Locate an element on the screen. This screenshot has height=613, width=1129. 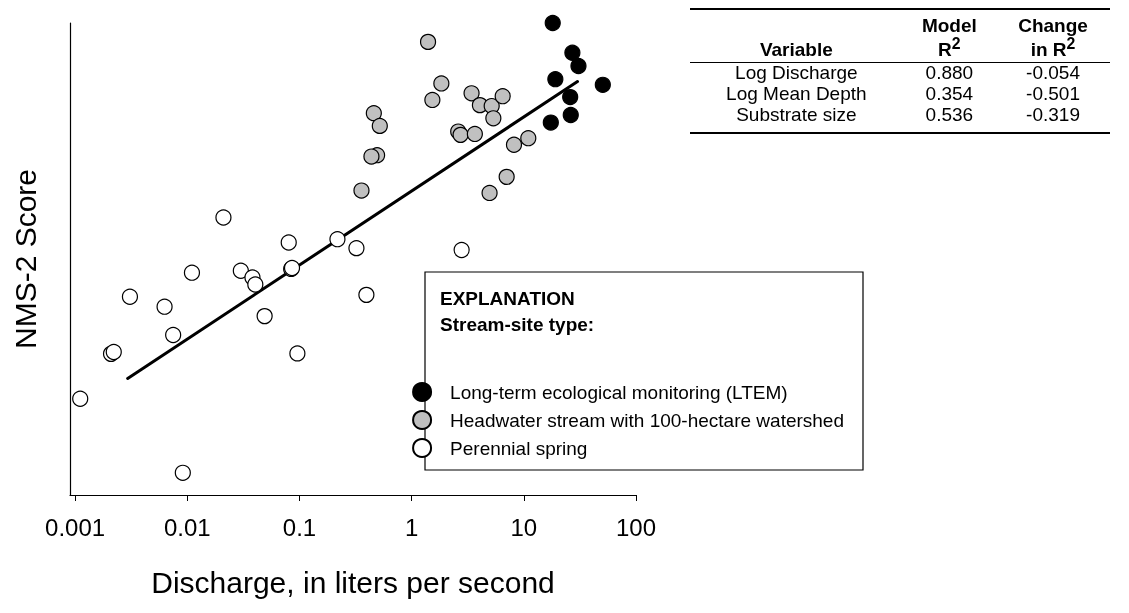
x-tick-label: 0.1 is located at coordinates (299, 527).